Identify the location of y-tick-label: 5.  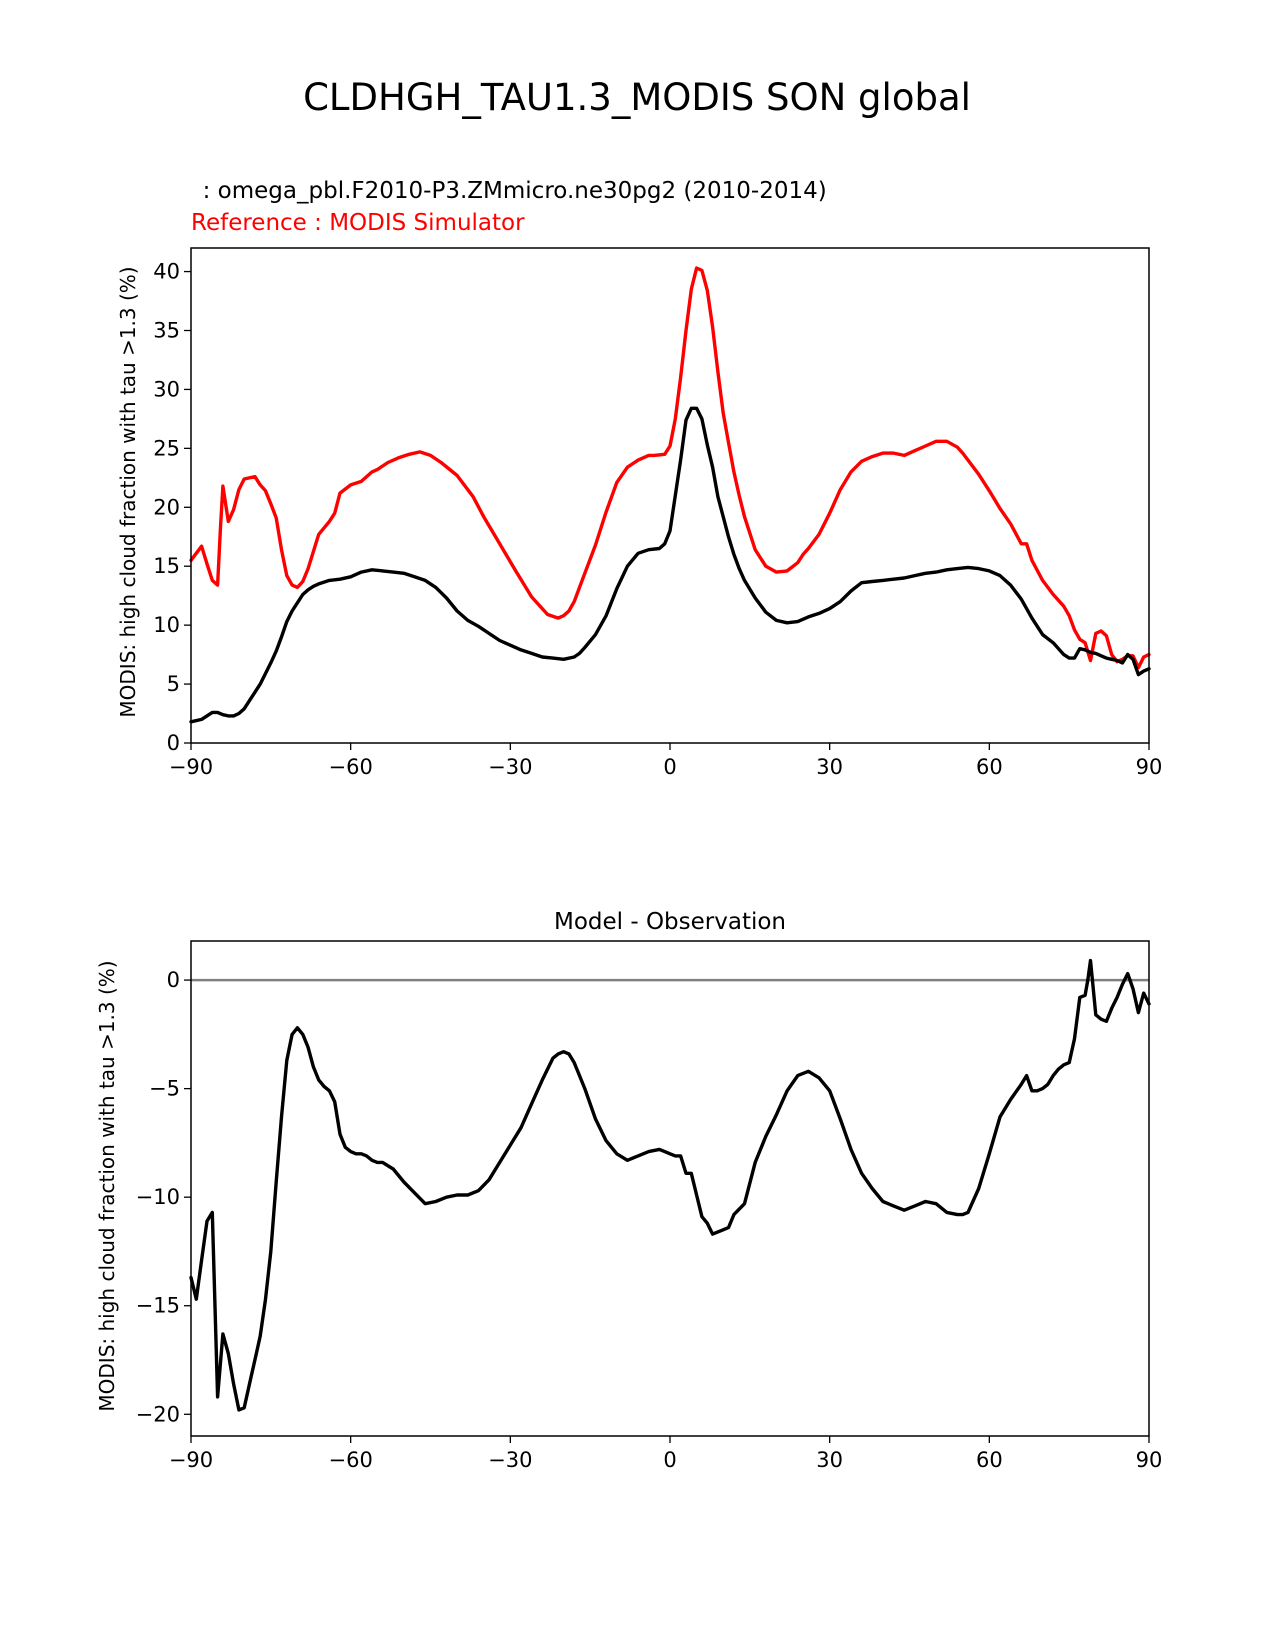
(173, 684).